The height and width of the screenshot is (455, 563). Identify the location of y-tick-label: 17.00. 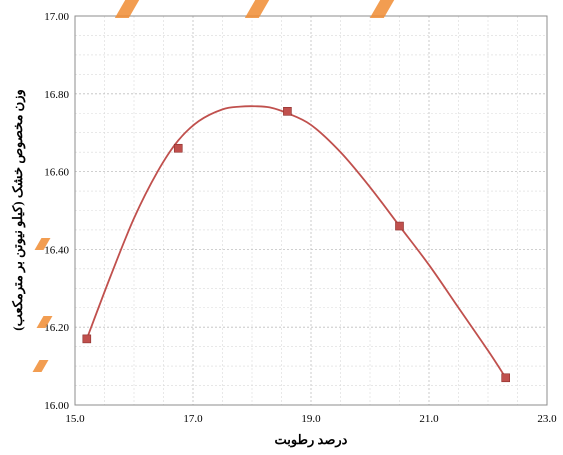
(56, 17).